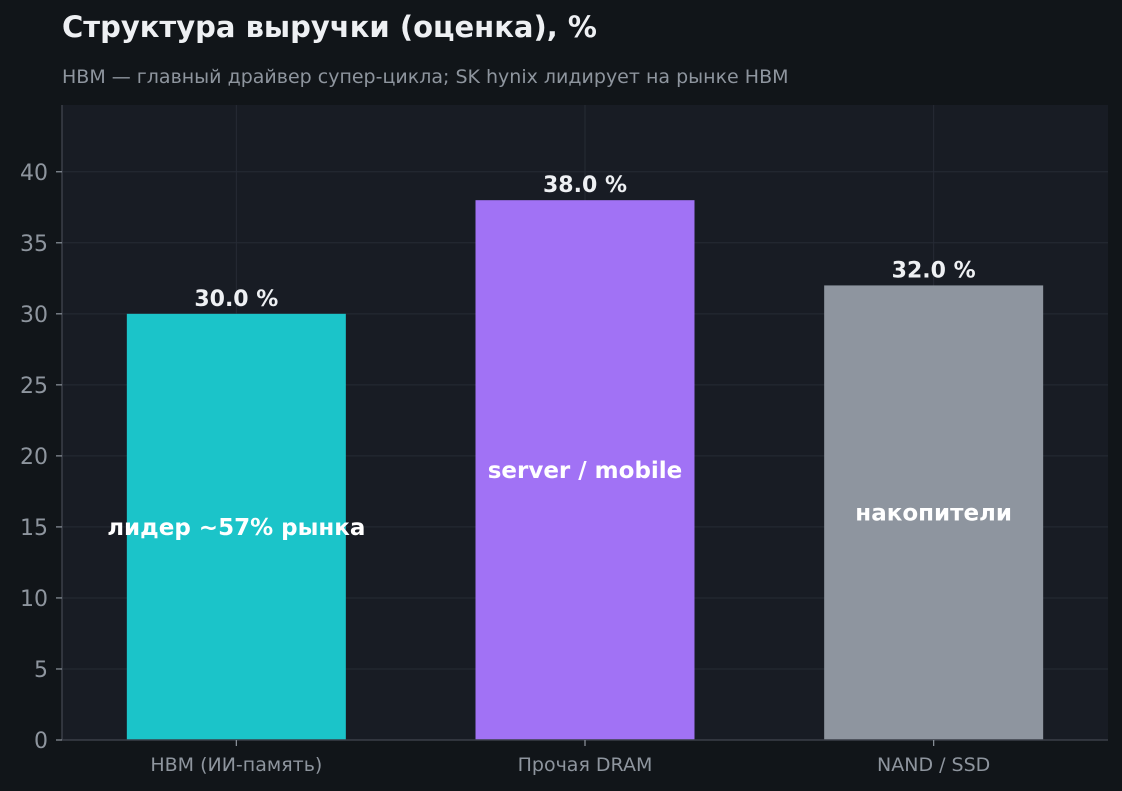 This screenshot has height=791, width=1122. Describe the element at coordinates (585, 765) in the screenshot. I see `x-tick-label: Прочая DRAM` at that location.